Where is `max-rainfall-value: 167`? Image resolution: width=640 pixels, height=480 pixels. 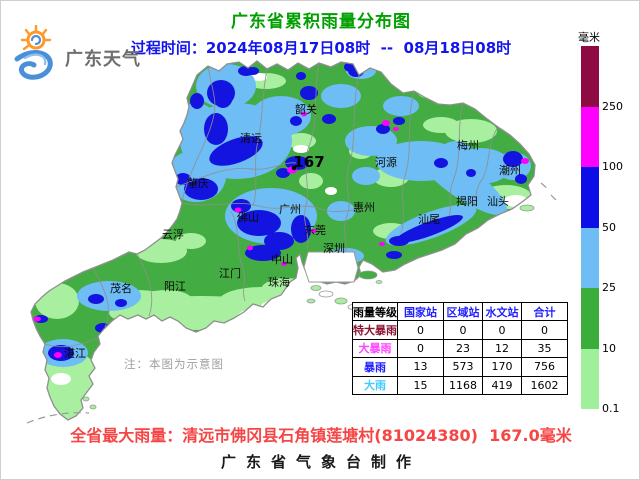 max-rainfall-value: 167 is located at coordinates (308, 162).